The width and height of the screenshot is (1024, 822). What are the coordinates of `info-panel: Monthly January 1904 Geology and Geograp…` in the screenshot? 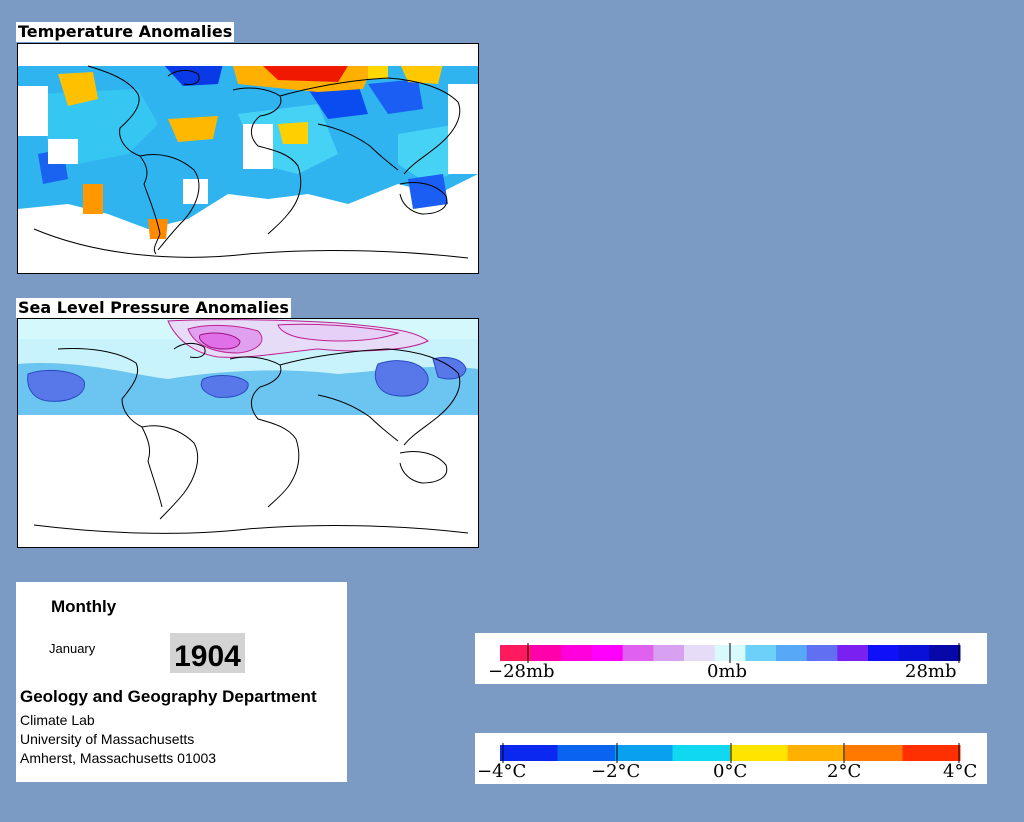 It's located at (181, 682).